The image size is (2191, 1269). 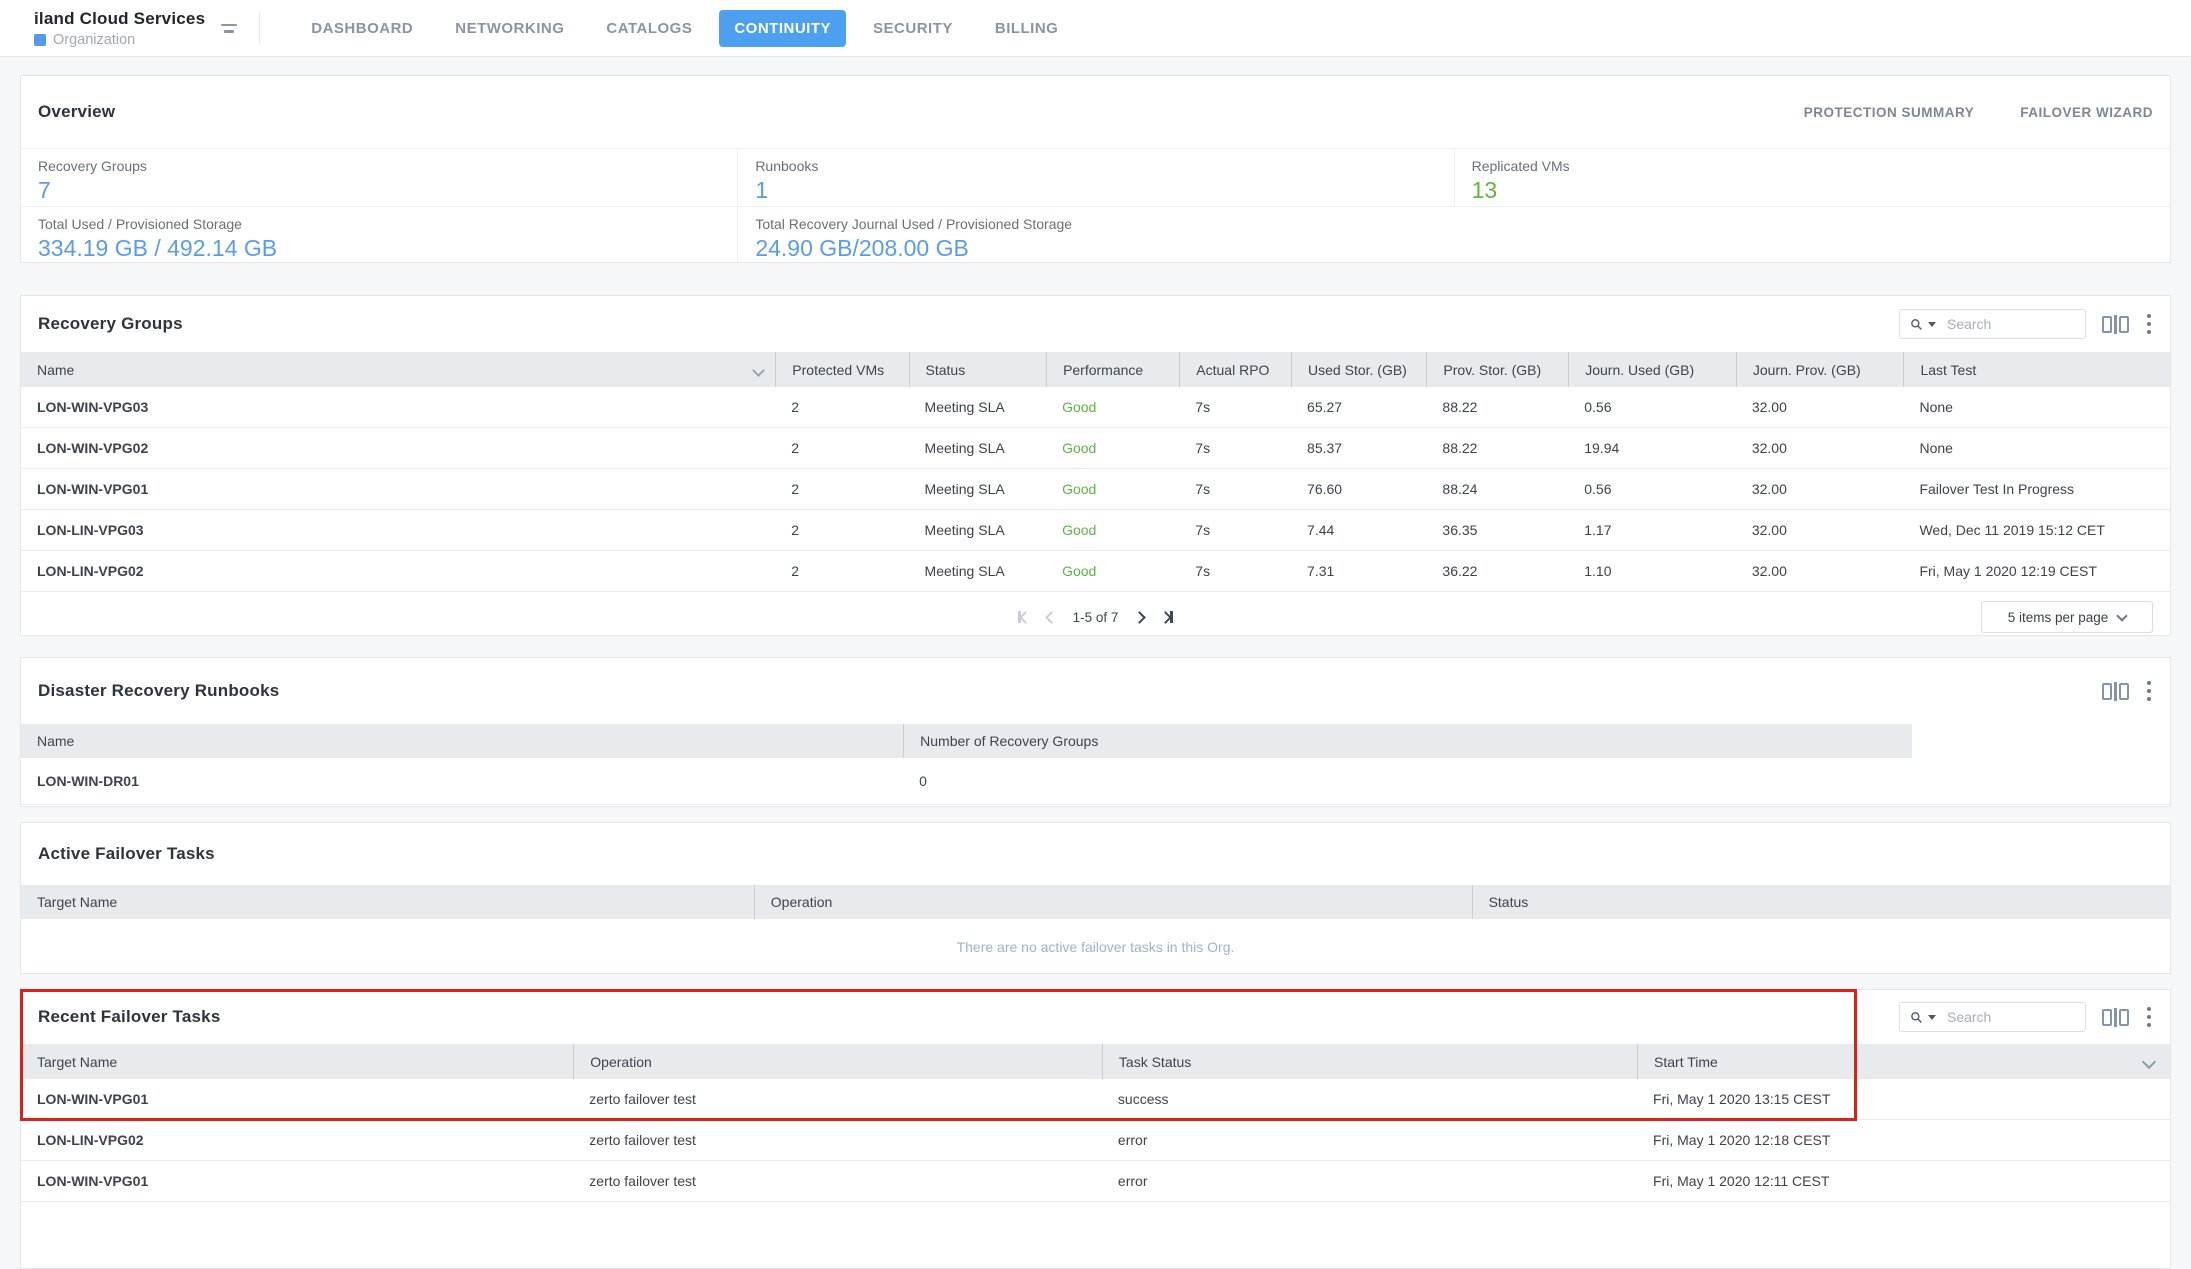 What do you see at coordinates (260, 28) in the screenshot?
I see `topbar-divider` at bounding box center [260, 28].